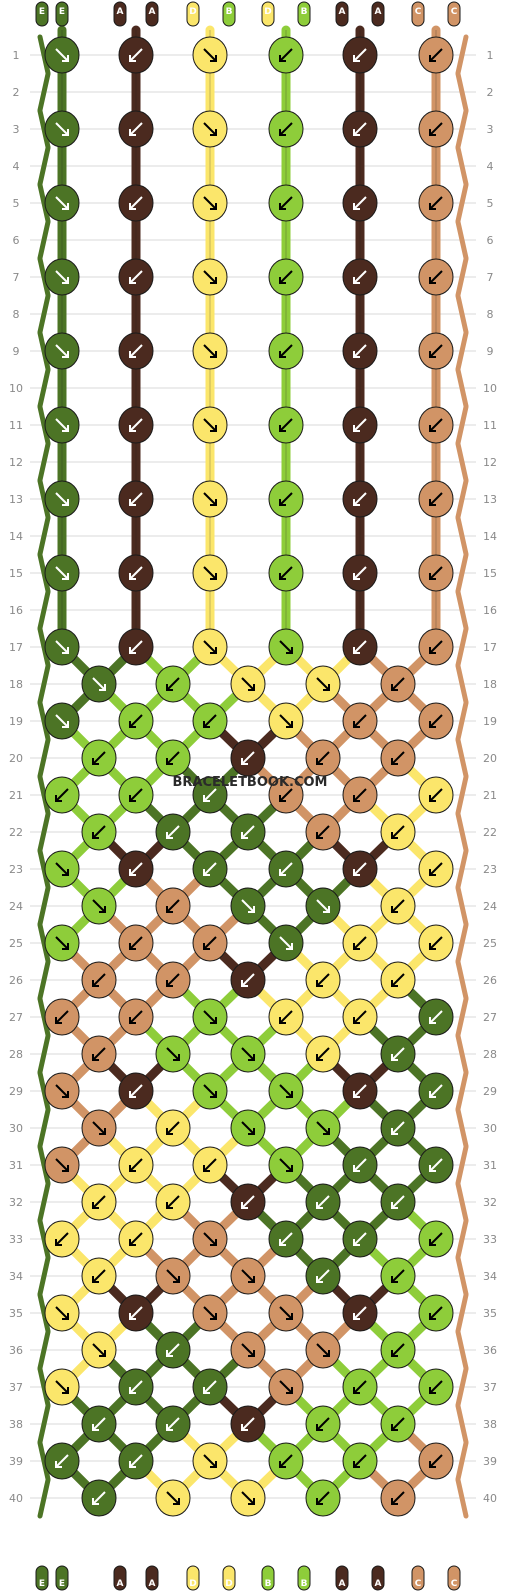  What do you see at coordinates (16, 314) in the screenshot?
I see `row-number-left: 8` at bounding box center [16, 314].